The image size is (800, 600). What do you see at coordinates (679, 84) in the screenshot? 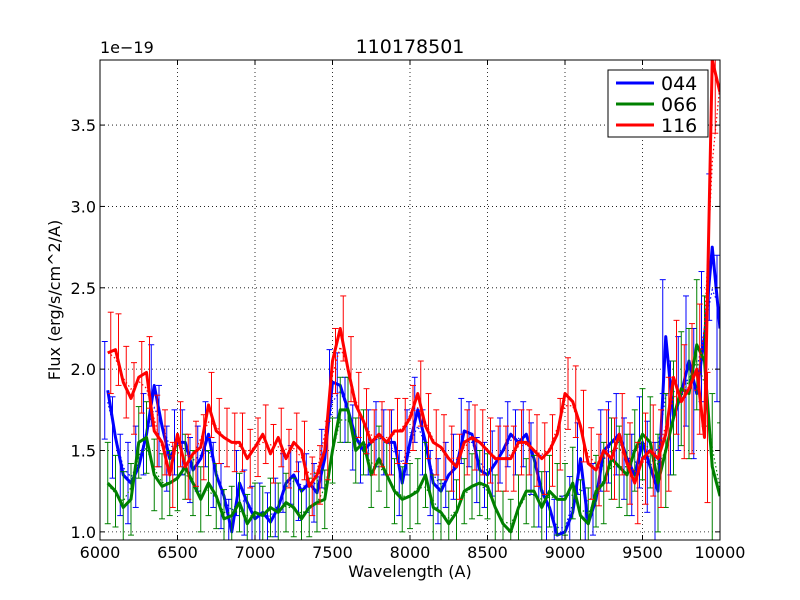
I see `legend-label-044: 044` at bounding box center [679, 84].